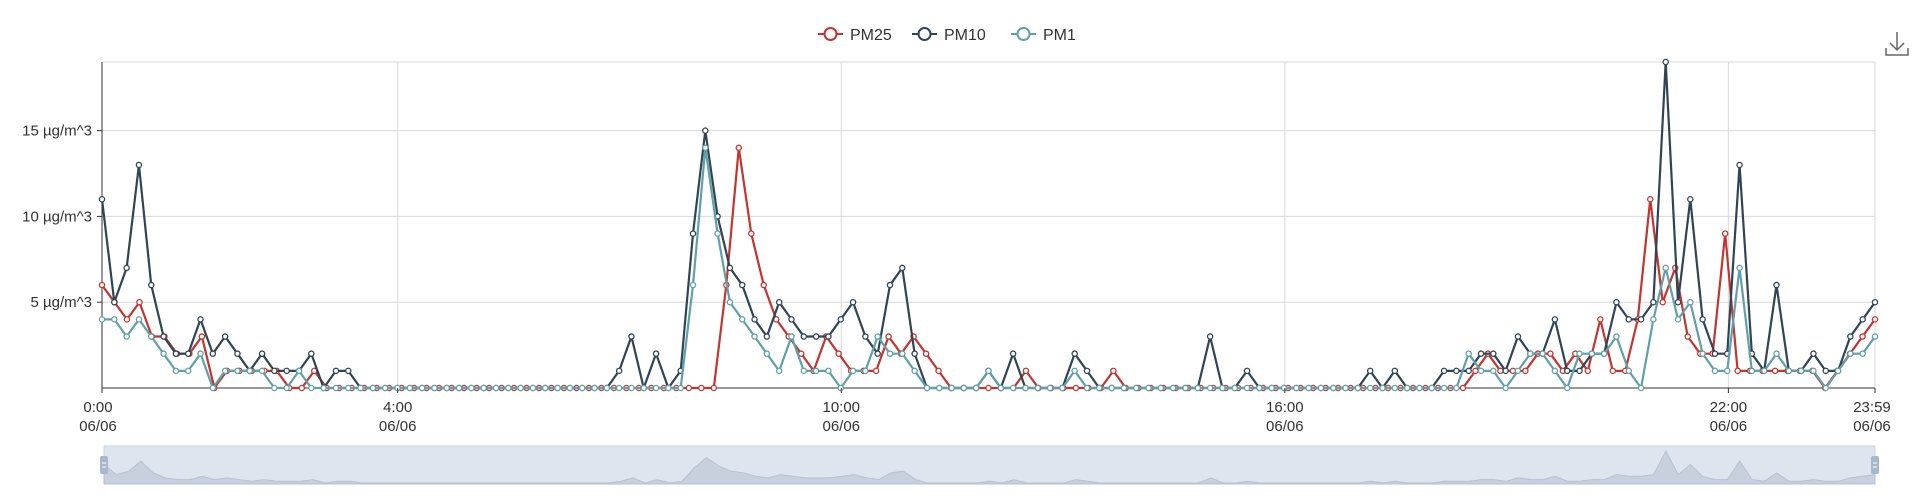  What do you see at coordinates (61, 302) in the screenshot?
I see `y-tick-label: 5 µg/m^3` at bounding box center [61, 302].